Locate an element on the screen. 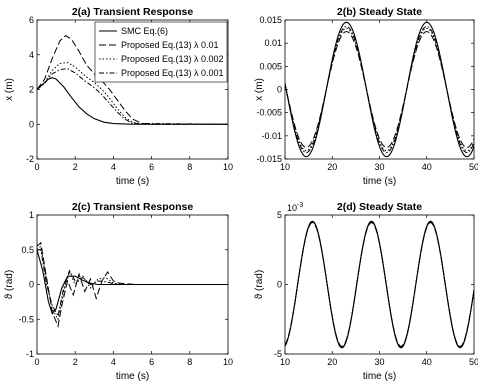  y-tick-label: 0.01 is located at coordinates (273, 43).